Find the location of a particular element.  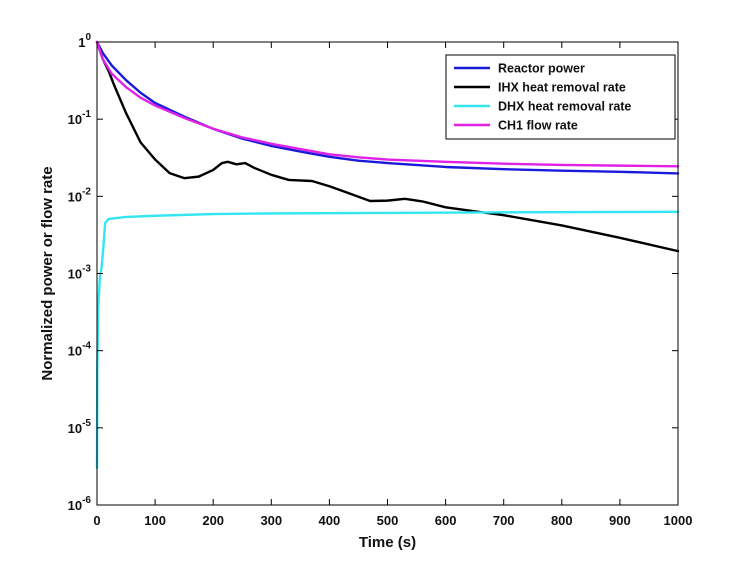

y-tick-label: 10 is located at coordinates (84, 41).